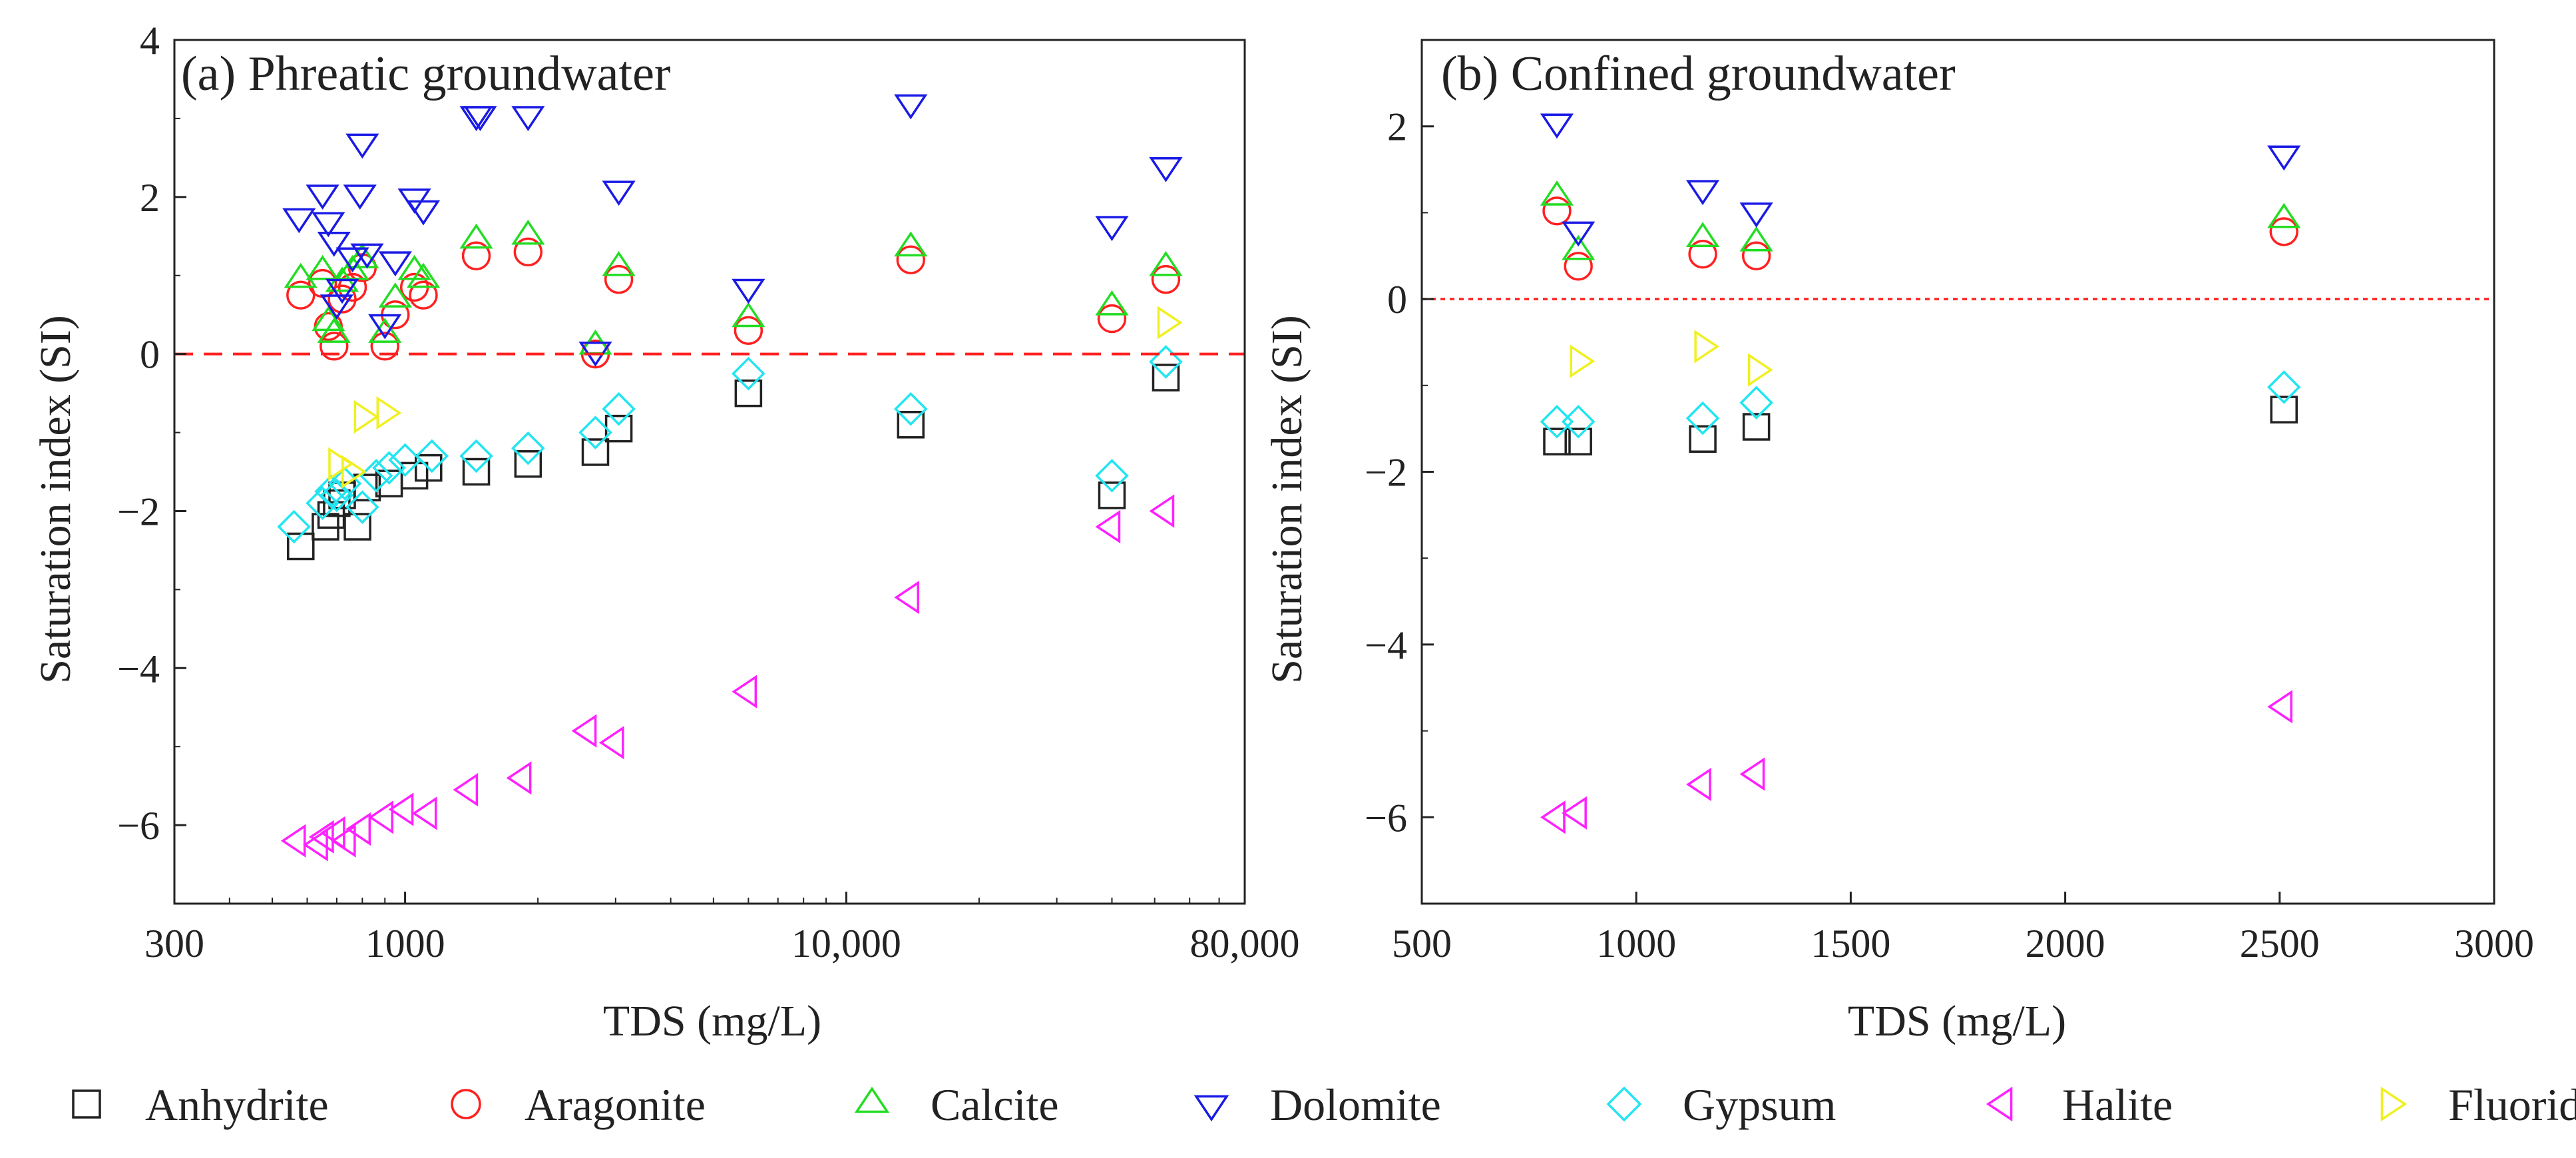 The height and width of the screenshot is (1158, 2576). I want to click on panel-b-gypsum-point, so click(1702, 418).